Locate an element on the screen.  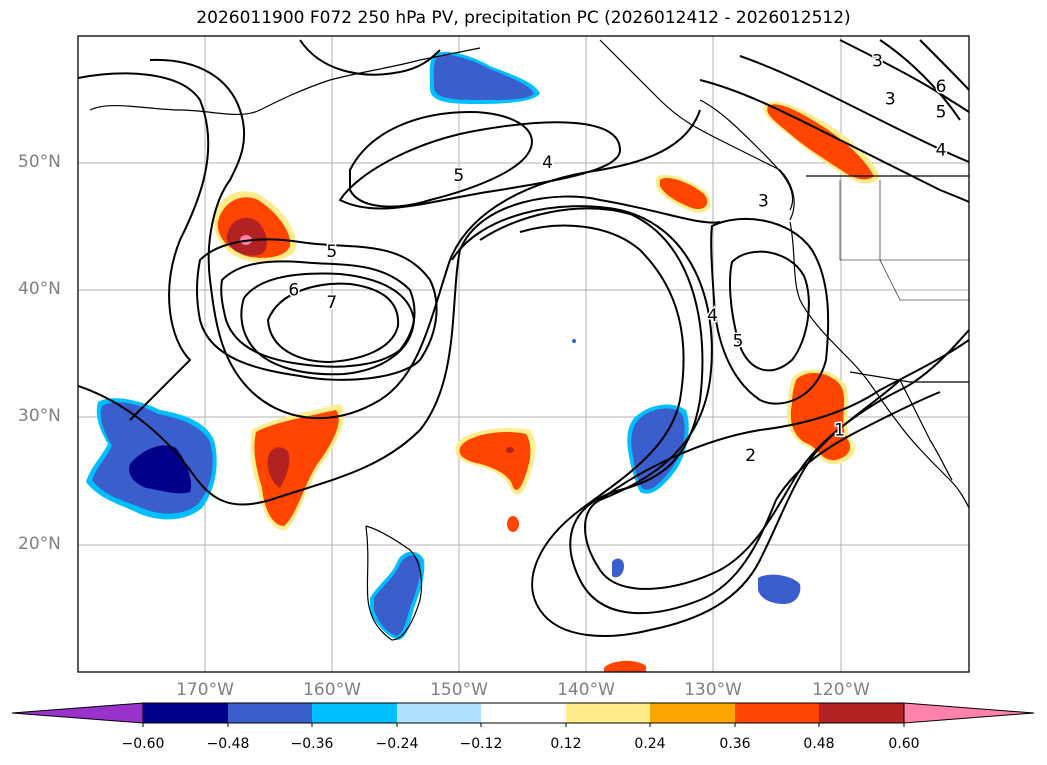
border-us-states is located at coordinates (904, 220).